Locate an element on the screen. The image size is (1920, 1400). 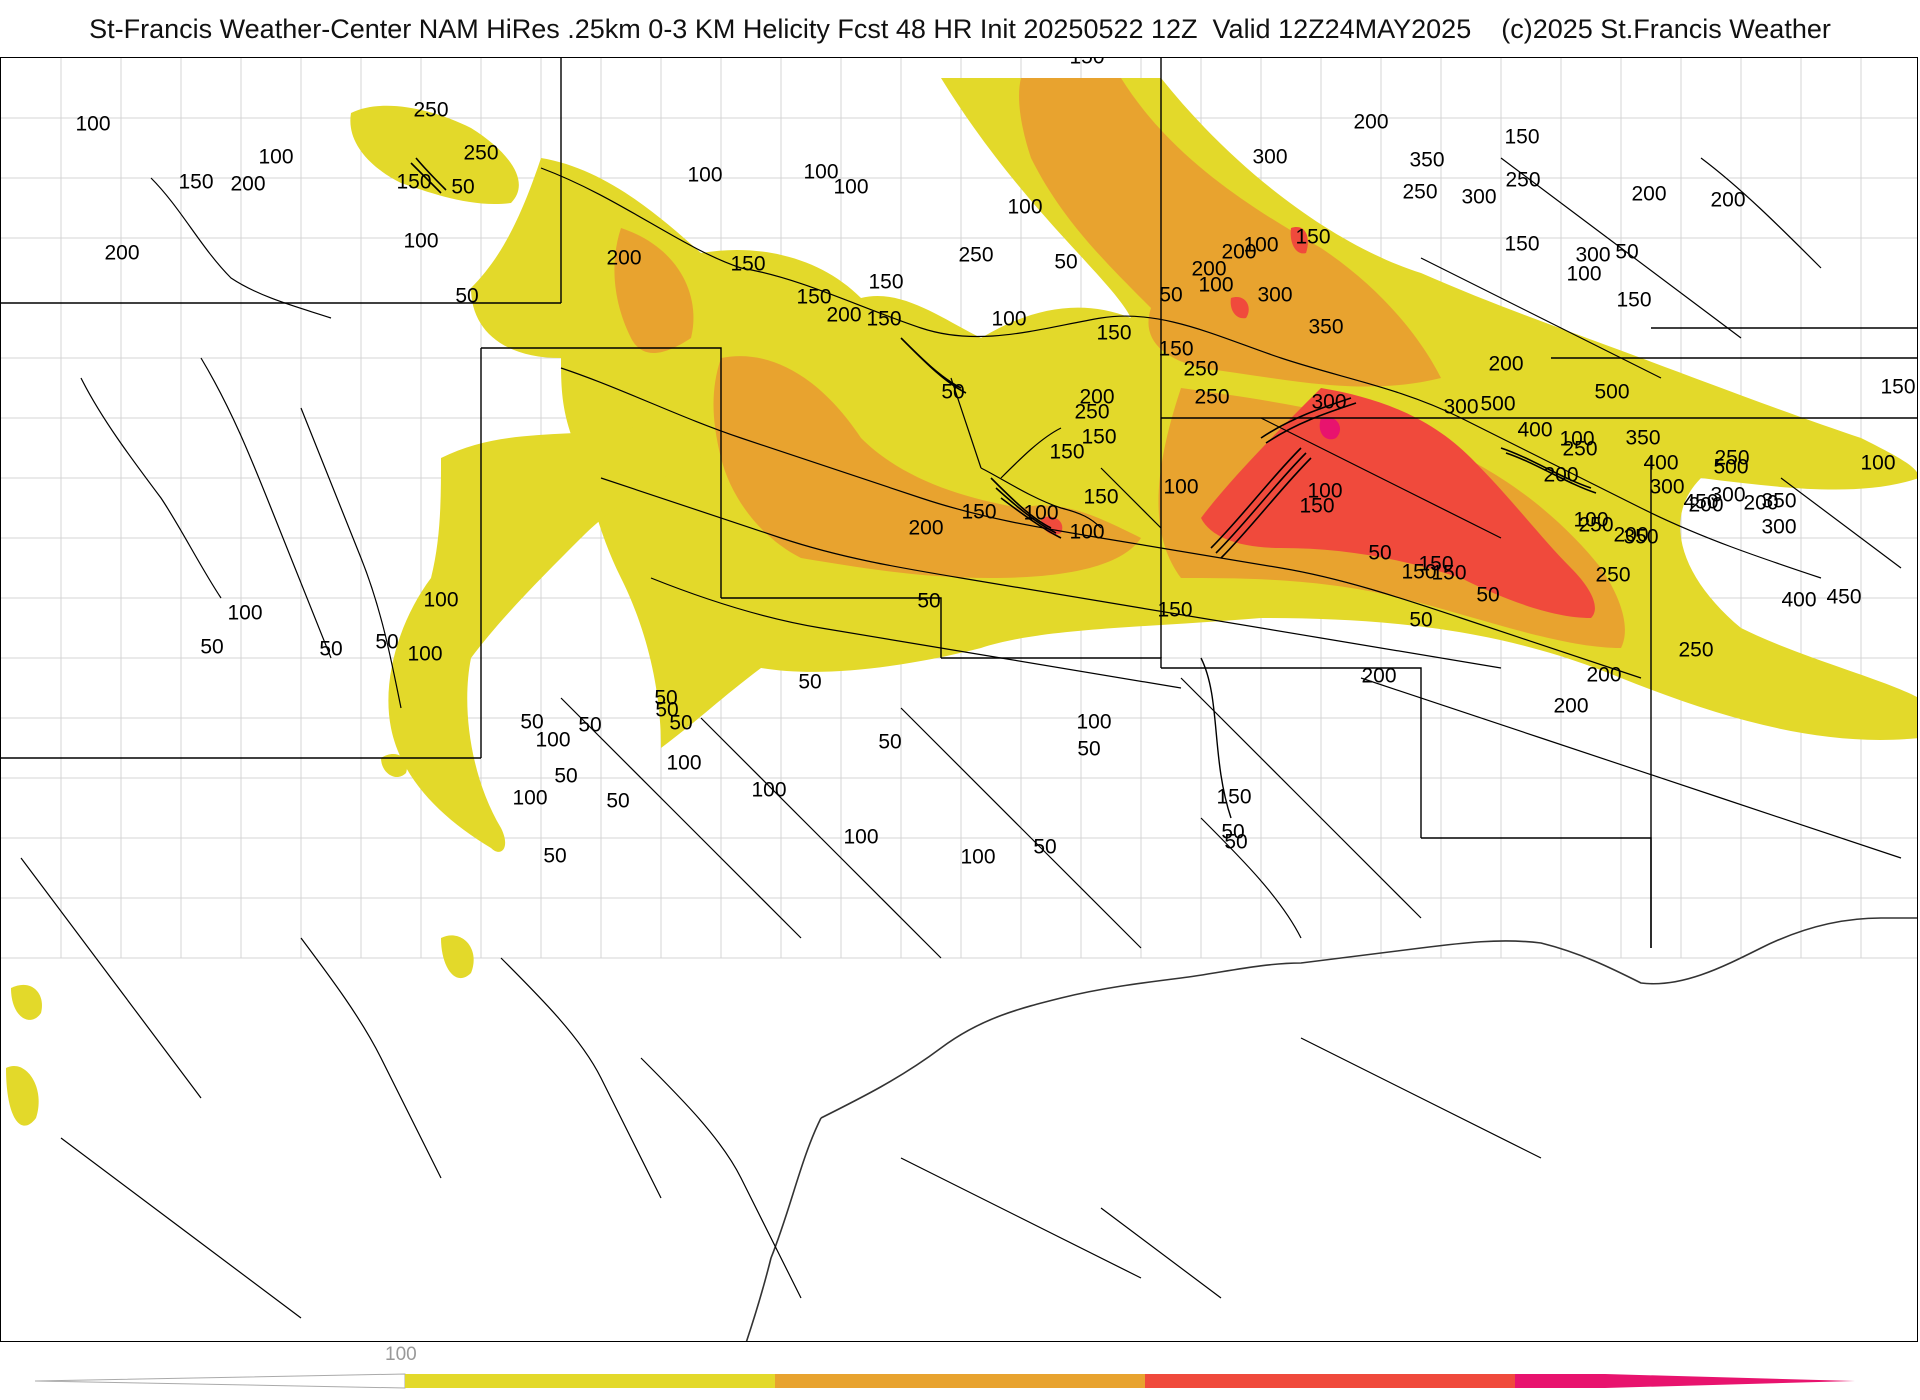
contour-label: 450 is located at coordinates (1843, 597).